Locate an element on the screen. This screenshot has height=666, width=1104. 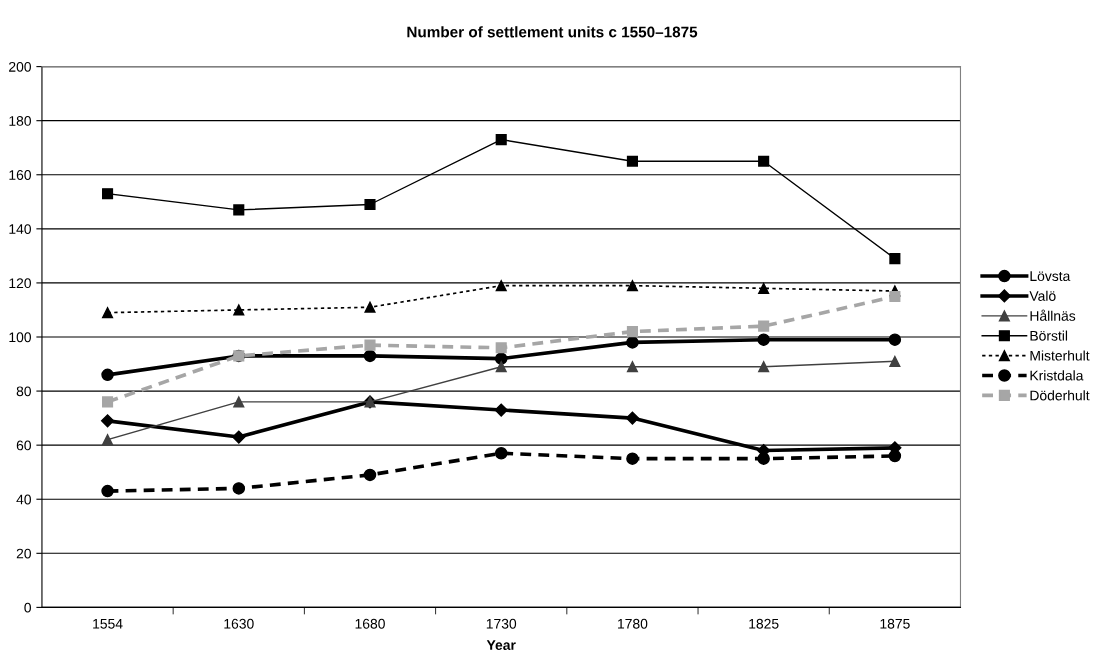
legend-label: Misterhult is located at coordinates (1060, 355).